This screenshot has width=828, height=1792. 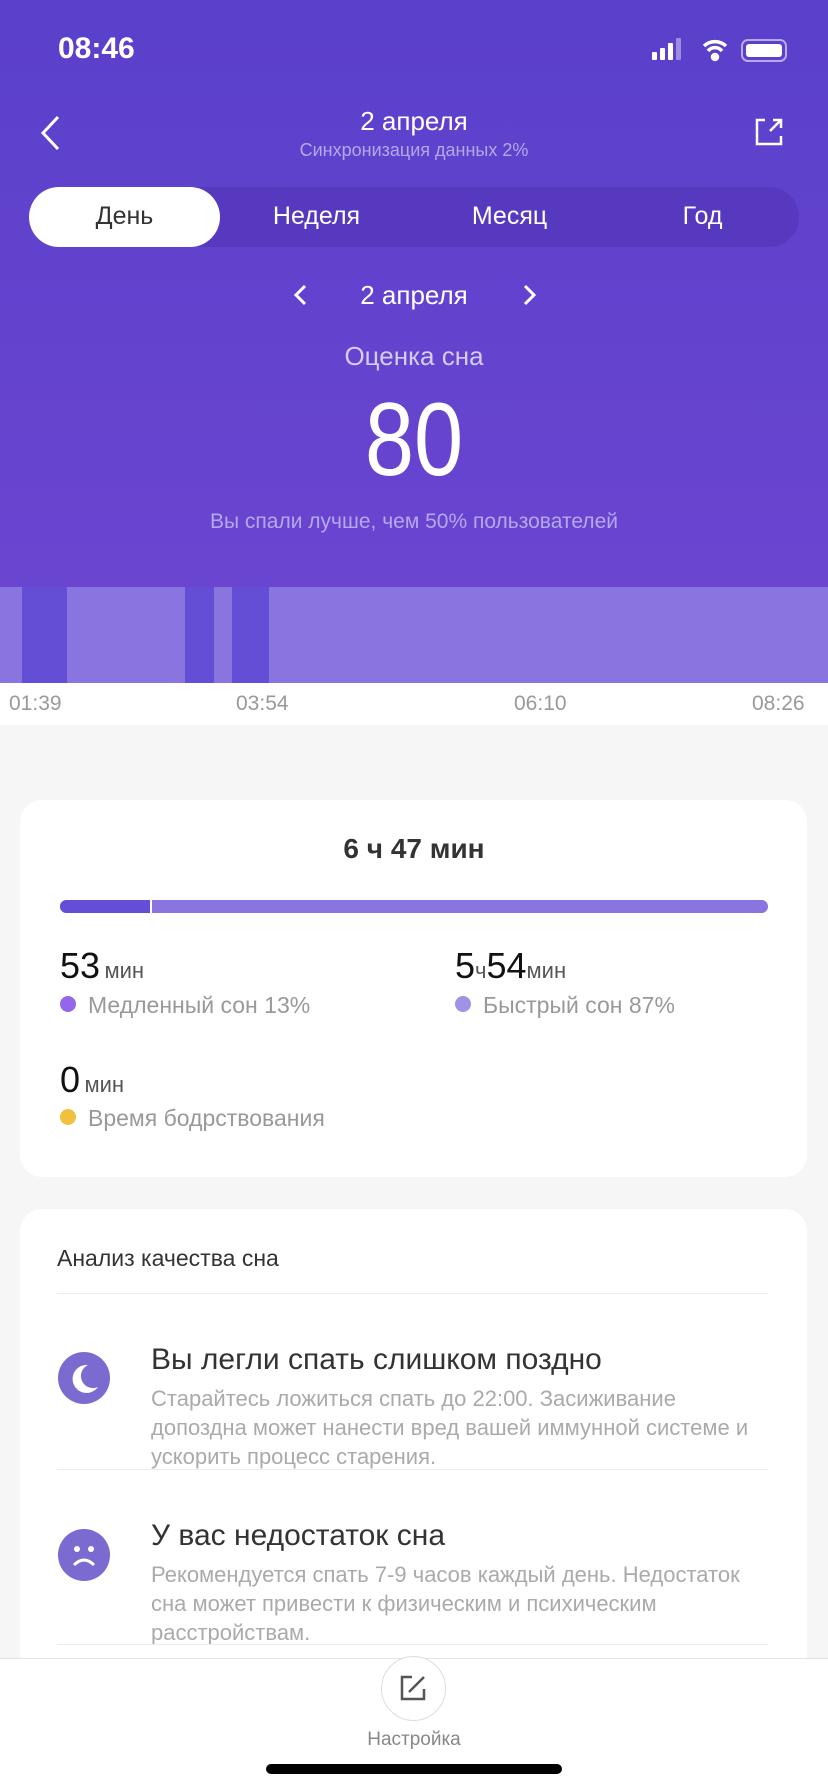 What do you see at coordinates (68, 1004) in the screenshot?
I see `deep-dot-icon` at bounding box center [68, 1004].